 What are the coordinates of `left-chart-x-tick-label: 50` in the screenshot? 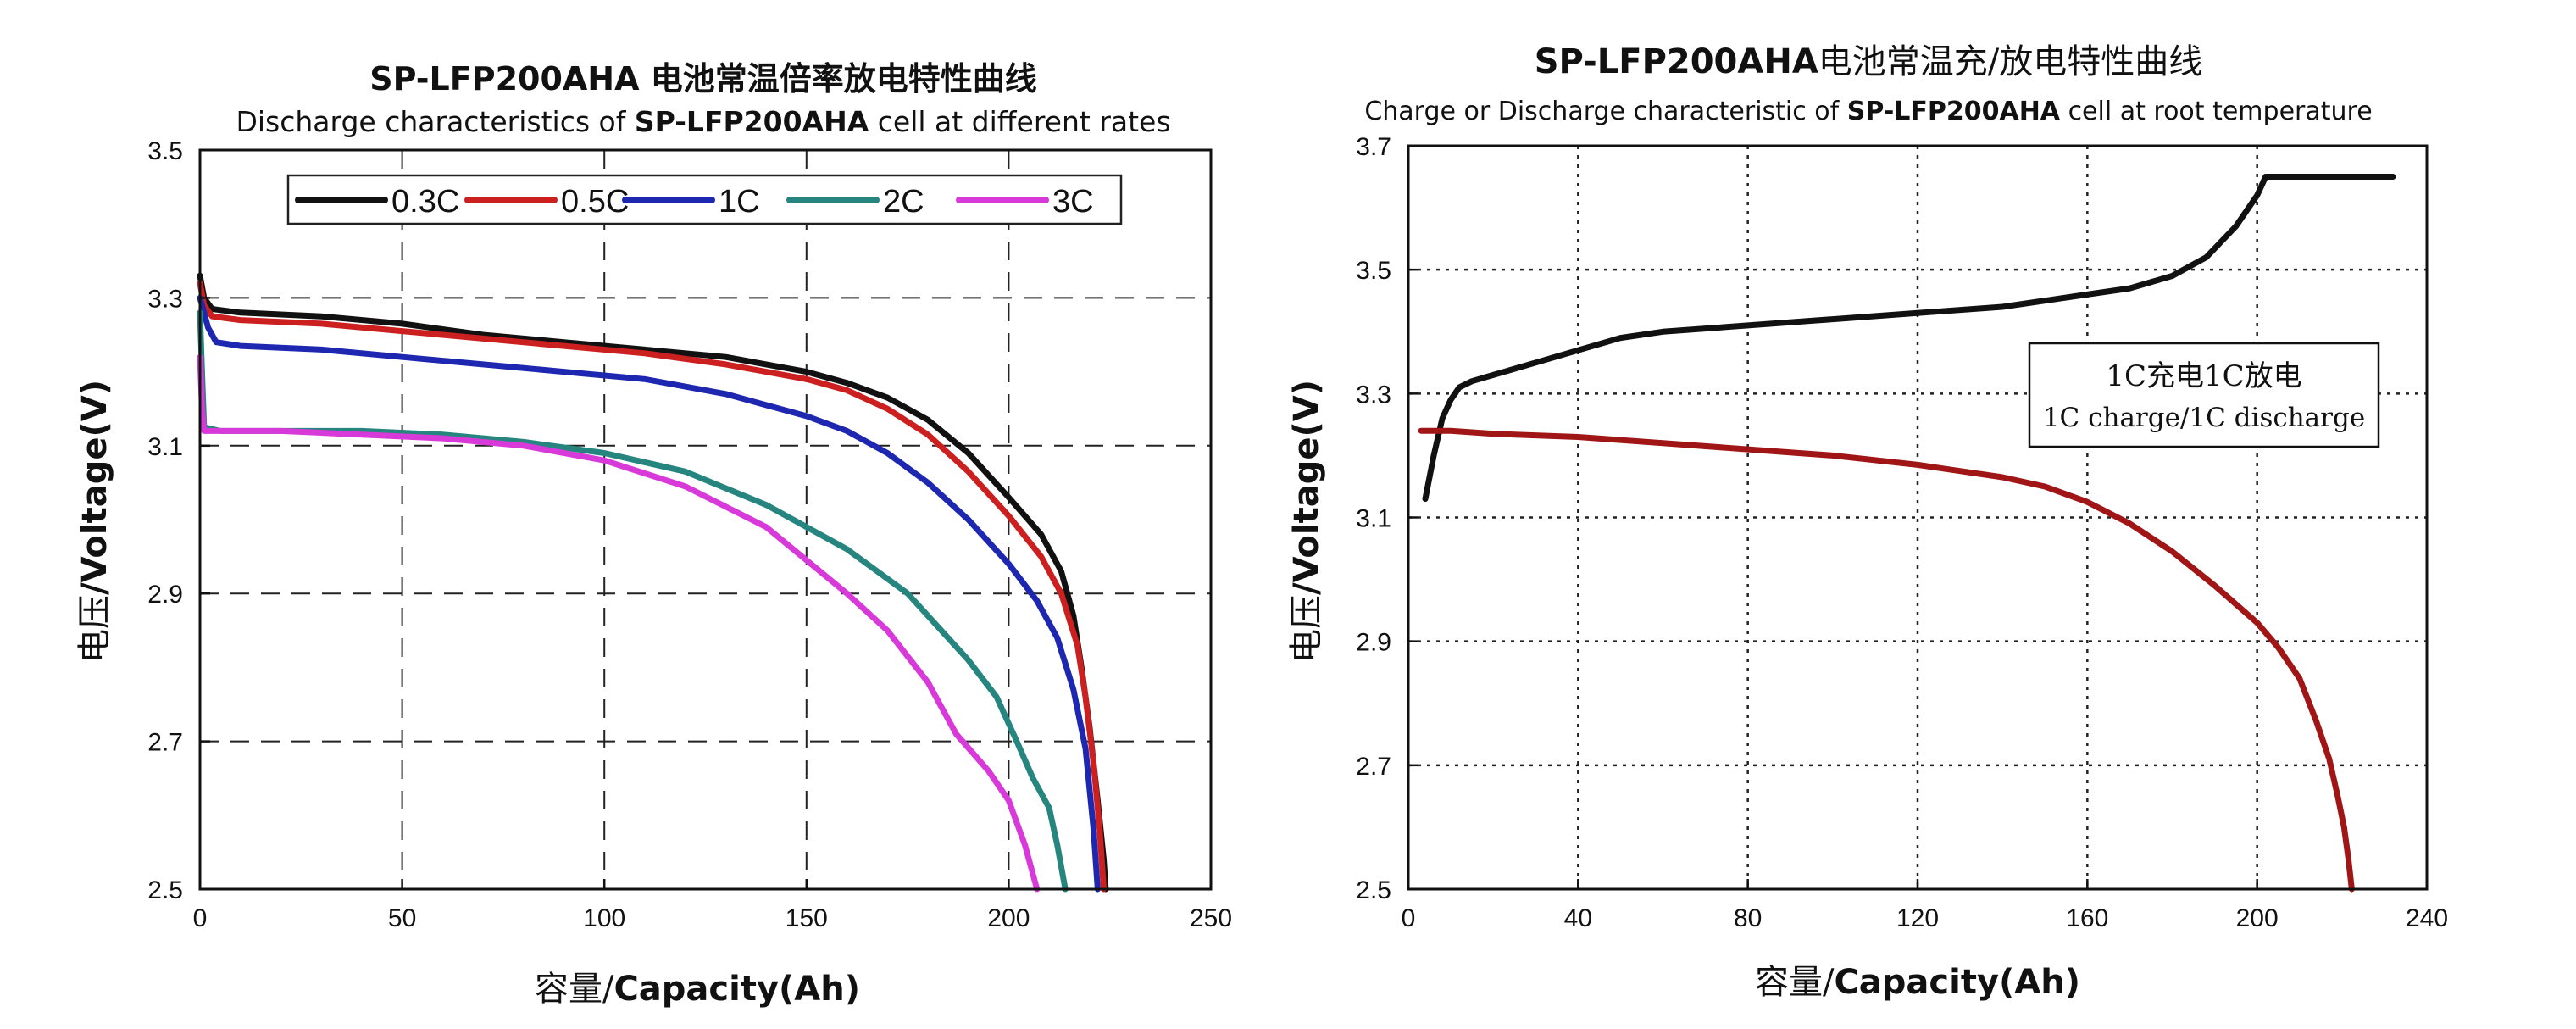 It's located at (402, 918).